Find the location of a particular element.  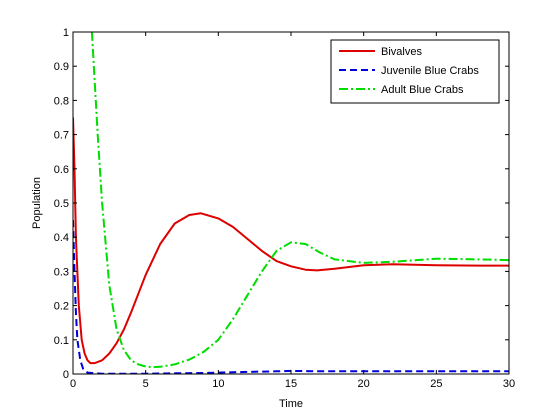

y-tick-label: 0.5 is located at coordinates (61, 204).